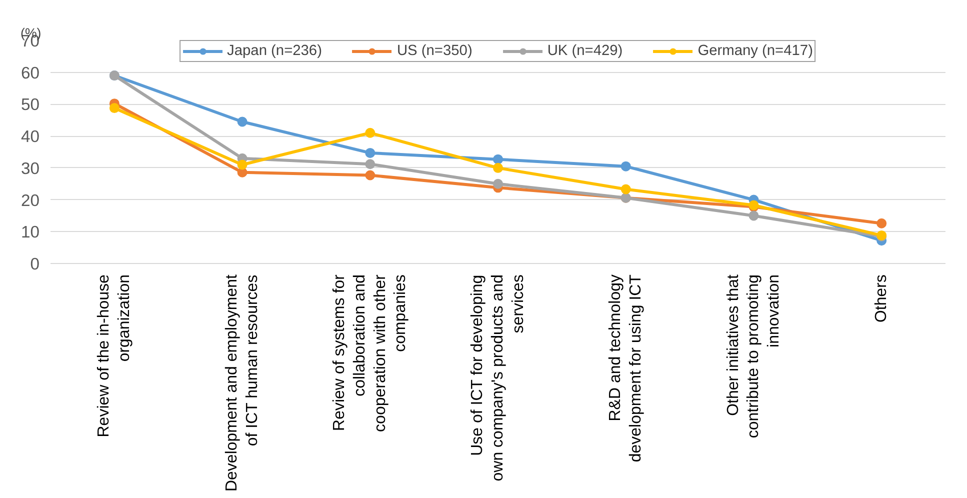  I want to click on x-tick-label: Review of the in-house organization, so click(115, 356).